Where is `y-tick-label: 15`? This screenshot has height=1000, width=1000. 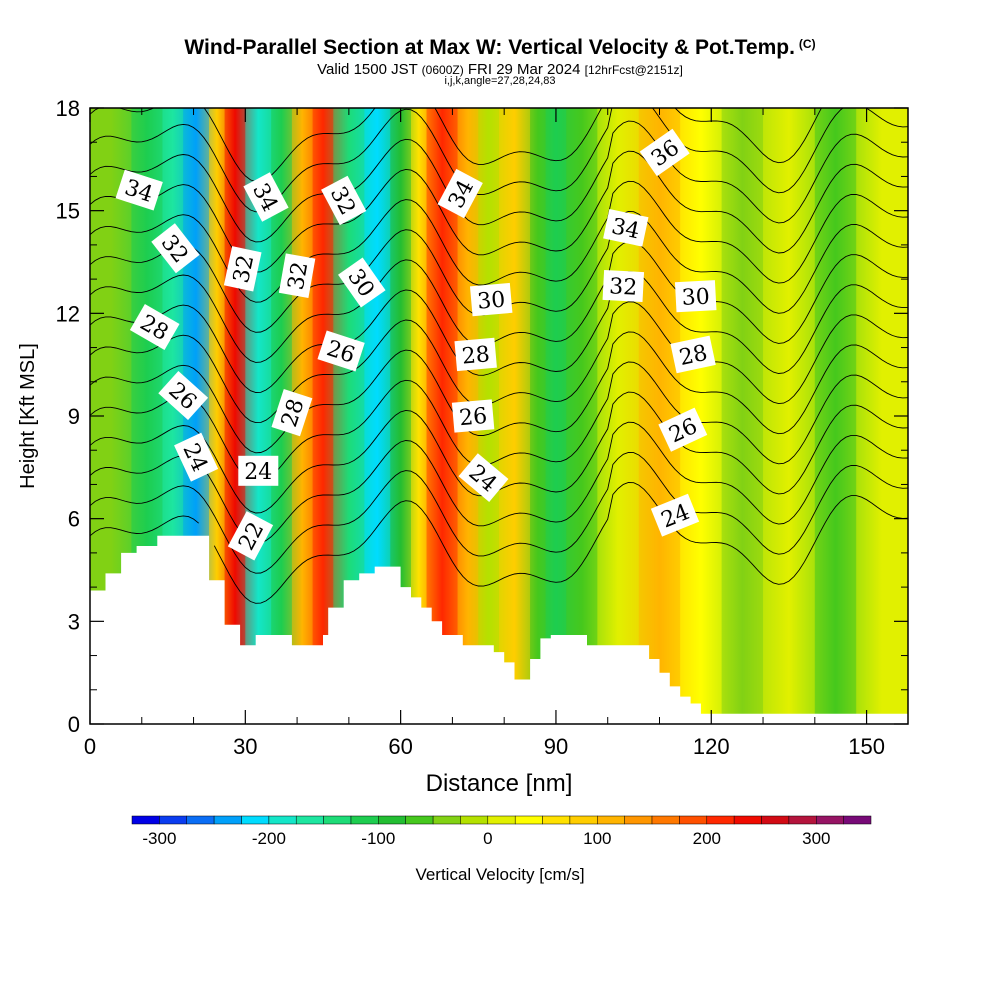 y-tick-label: 15 is located at coordinates (68, 211).